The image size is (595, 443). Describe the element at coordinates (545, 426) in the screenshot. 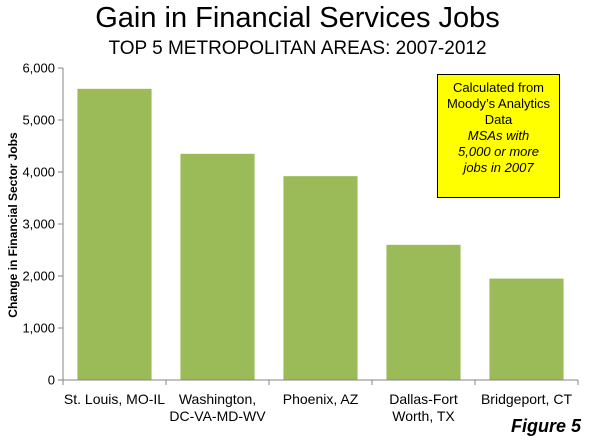

I see `figure-label: Figure 5` at that location.